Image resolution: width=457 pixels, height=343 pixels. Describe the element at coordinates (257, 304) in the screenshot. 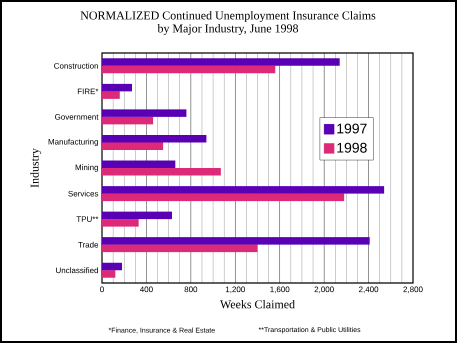

I see `x-axis-title: Weeks Claimed` at that location.